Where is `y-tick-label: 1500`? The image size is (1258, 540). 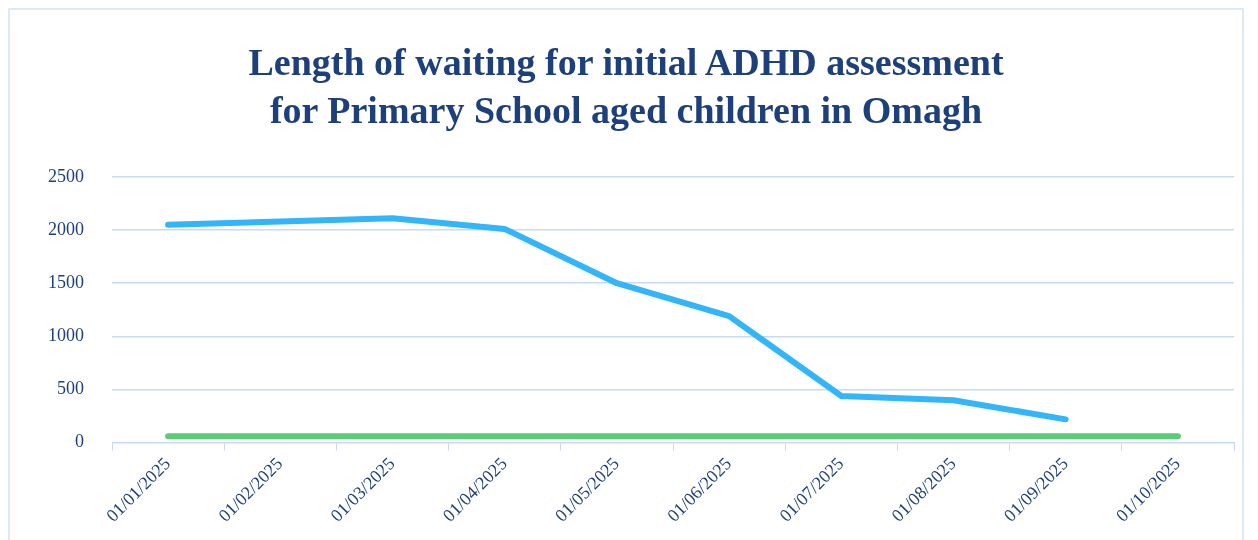
y-tick-label: 1500 is located at coordinates (66, 281).